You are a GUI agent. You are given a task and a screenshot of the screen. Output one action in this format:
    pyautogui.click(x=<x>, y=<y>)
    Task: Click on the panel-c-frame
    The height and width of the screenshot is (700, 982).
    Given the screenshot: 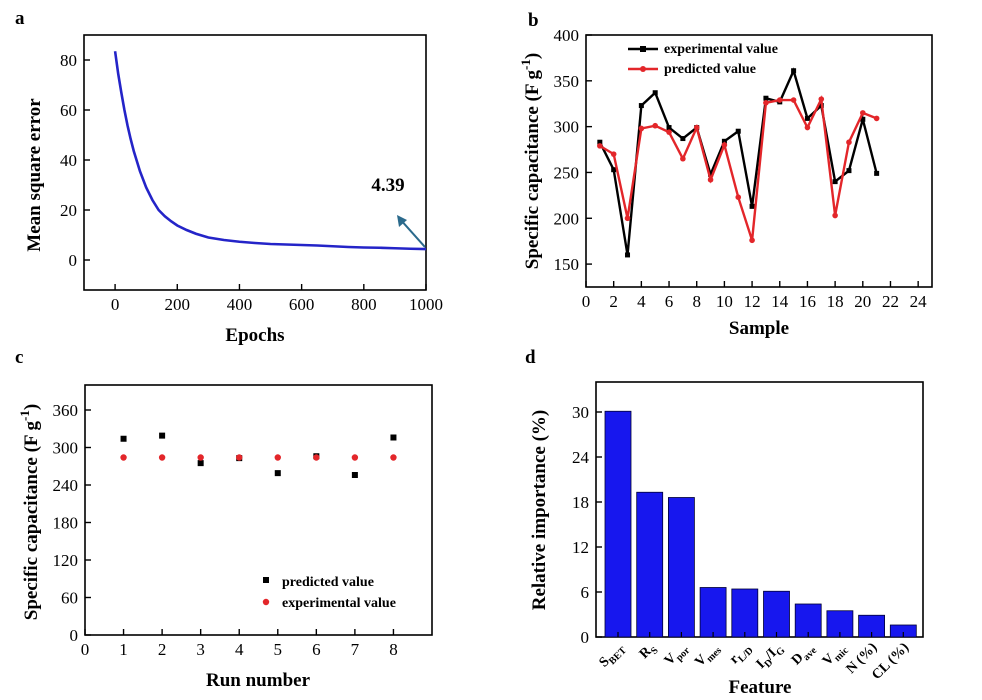 What is the action you would take?
    pyautogui.click(x=258, y=510)
    